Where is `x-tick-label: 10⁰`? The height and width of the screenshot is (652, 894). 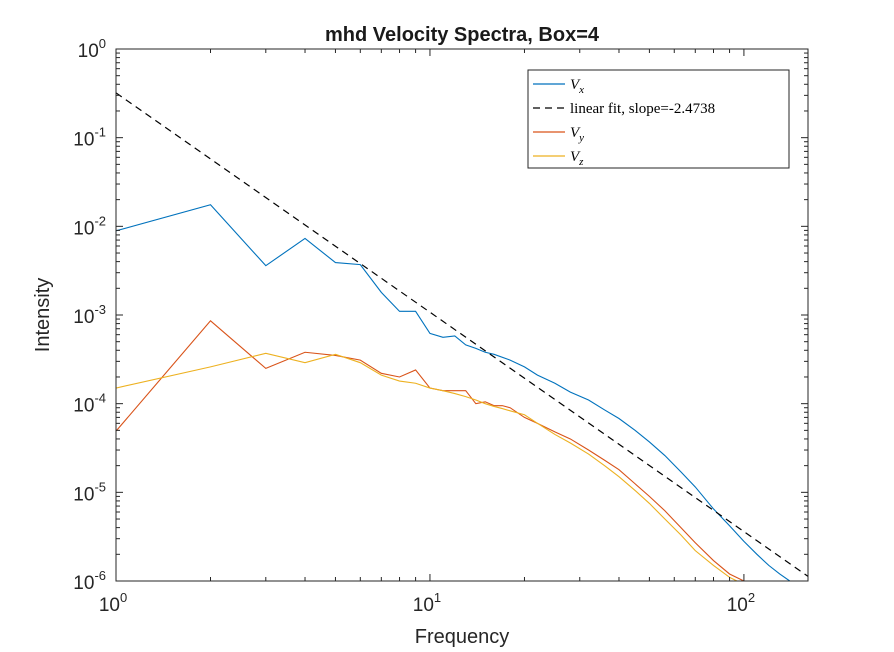 x-tick-label: 10⁰ is located at coordinates (113, 603).